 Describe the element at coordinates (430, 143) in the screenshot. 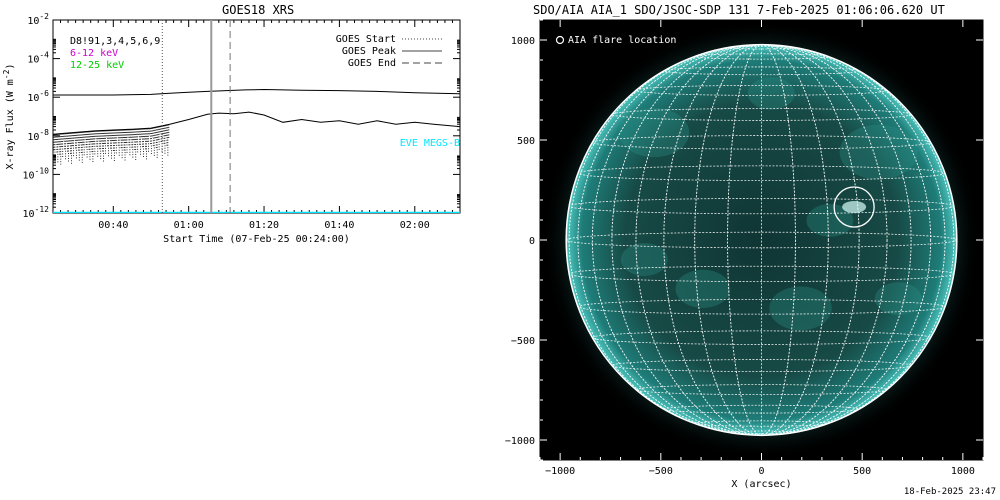

I see `eve-megs-b-label: EVE MEGS-B` at that location.